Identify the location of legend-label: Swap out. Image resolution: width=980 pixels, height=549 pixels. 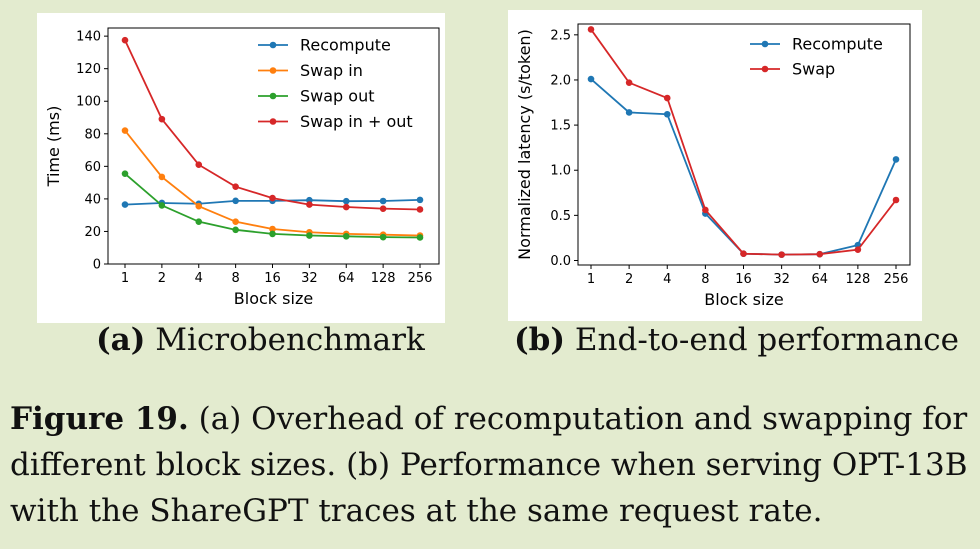
(337, 96).